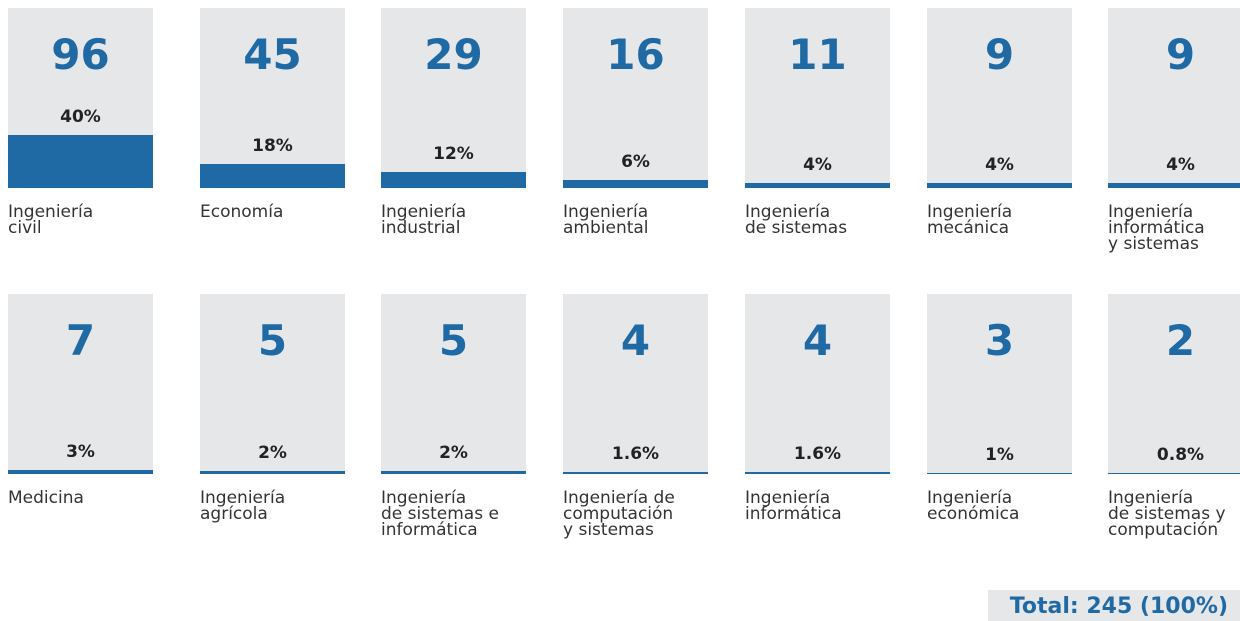  I want to click on category-label: Ingeniería industrial, so click(424, 220).